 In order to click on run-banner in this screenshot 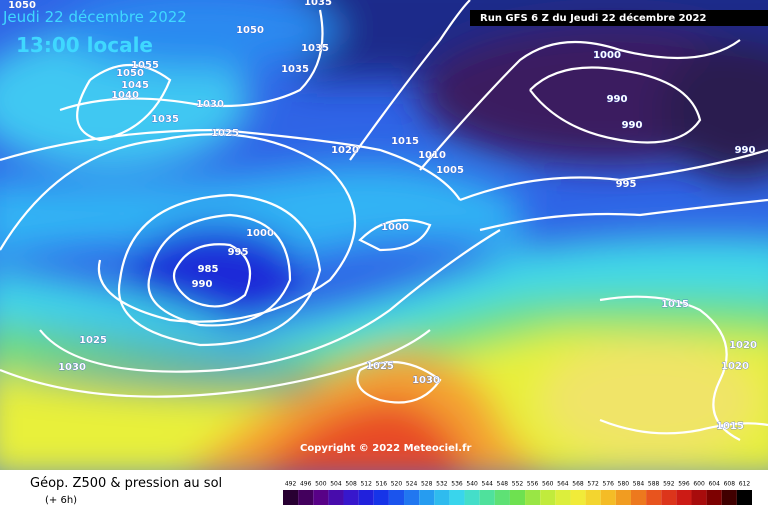, I will do `click(619, 18)`.